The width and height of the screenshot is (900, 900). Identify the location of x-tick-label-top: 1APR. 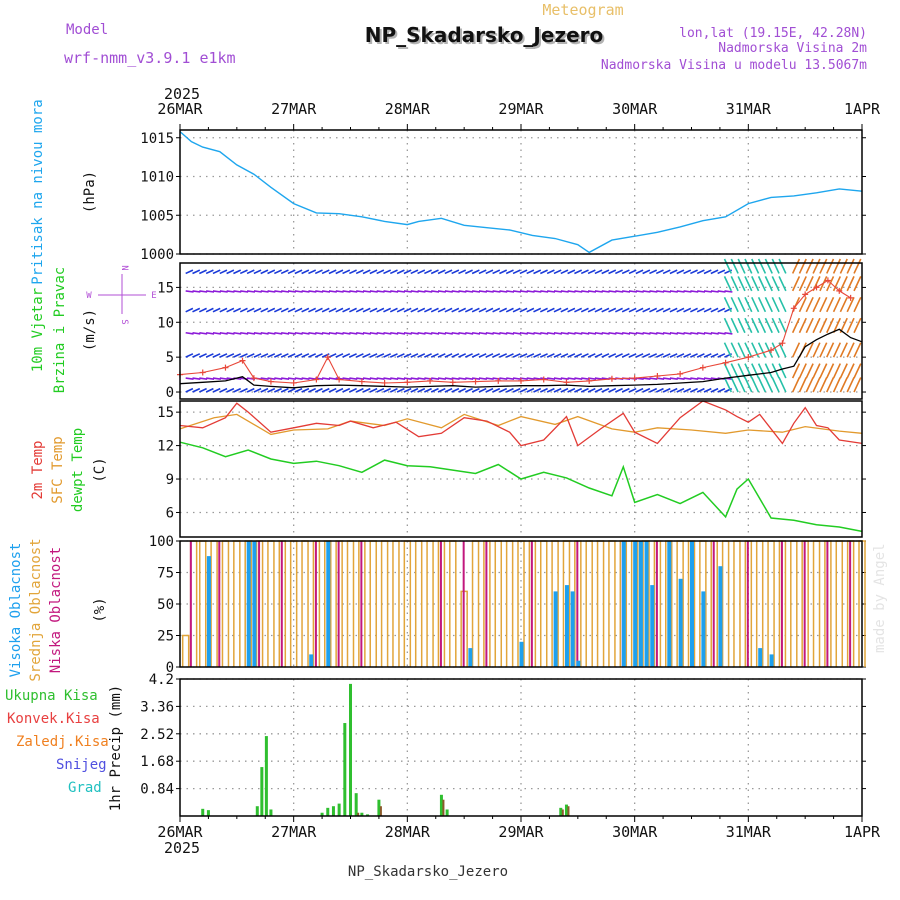
(862, 109).